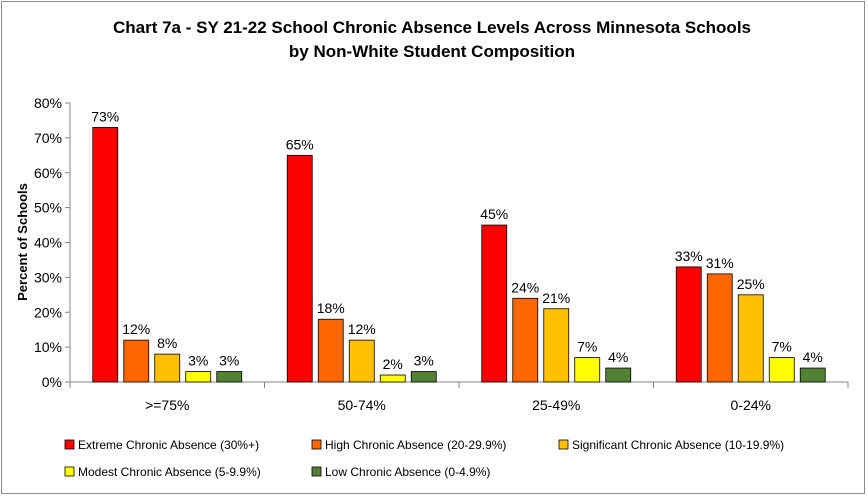 The height and width of the screenshot is (497, 868). What do you see at coordinates (300, 144) in the screenshot?
I see `data-label: 65%` at bounding box center [300, 144].